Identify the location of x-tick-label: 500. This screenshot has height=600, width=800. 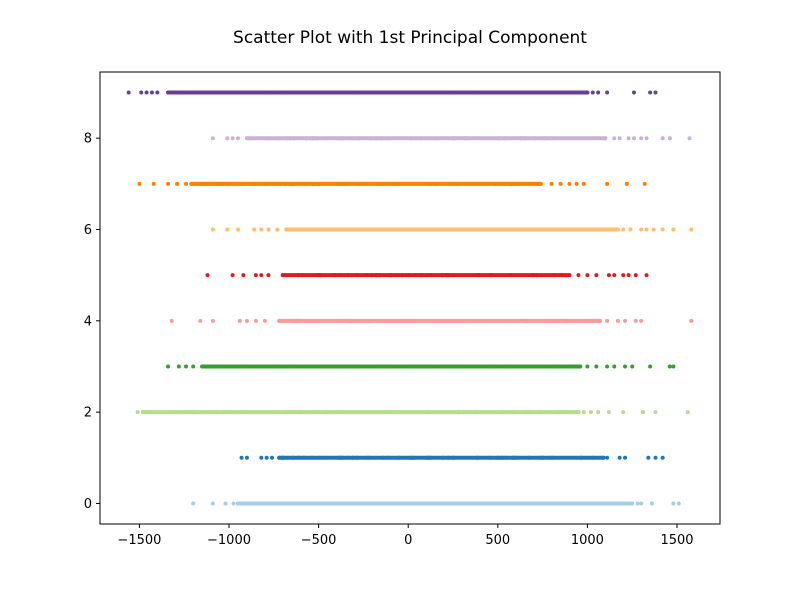
(497, 540).